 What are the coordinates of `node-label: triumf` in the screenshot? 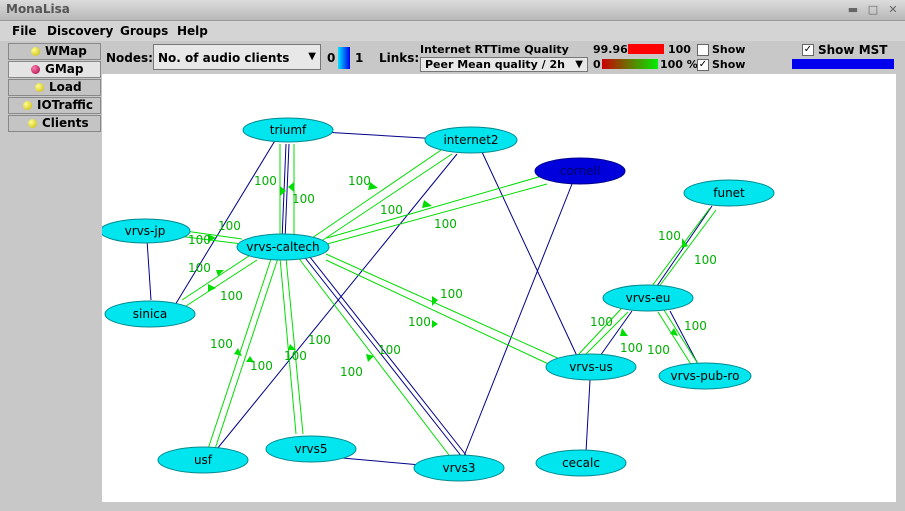 It's located at (288, 130).